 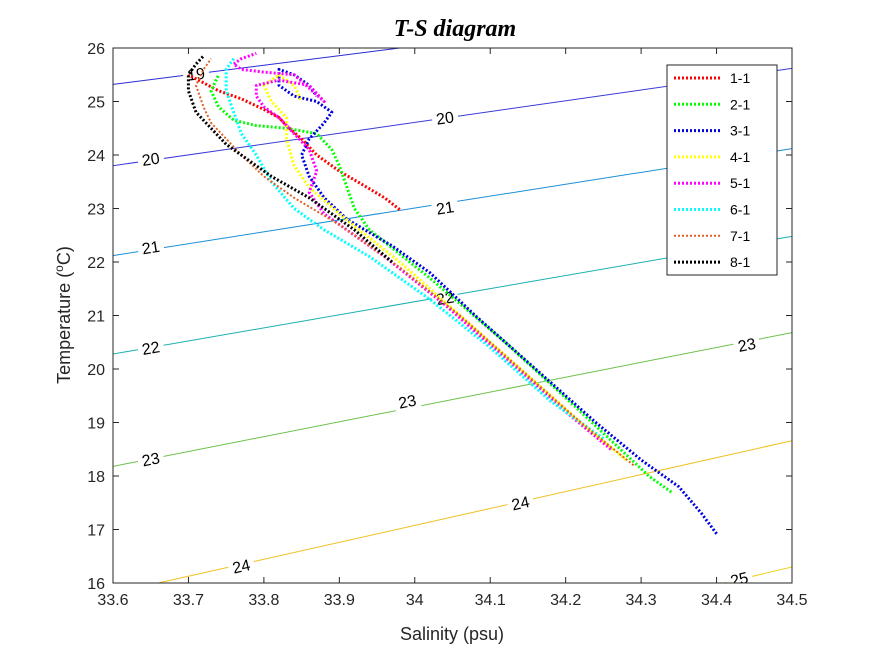 What do you see at coordinates (96, 49) in the screenshot?
I see `y-tick-label: 26` at bounding box center [96, 49].